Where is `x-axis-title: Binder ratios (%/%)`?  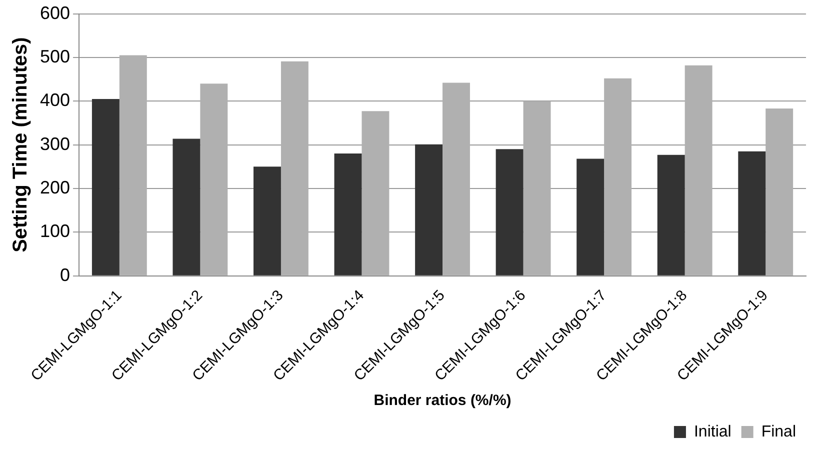
x-axis-title: Binder ratios (%/%) is located at coordinates (443, 401).